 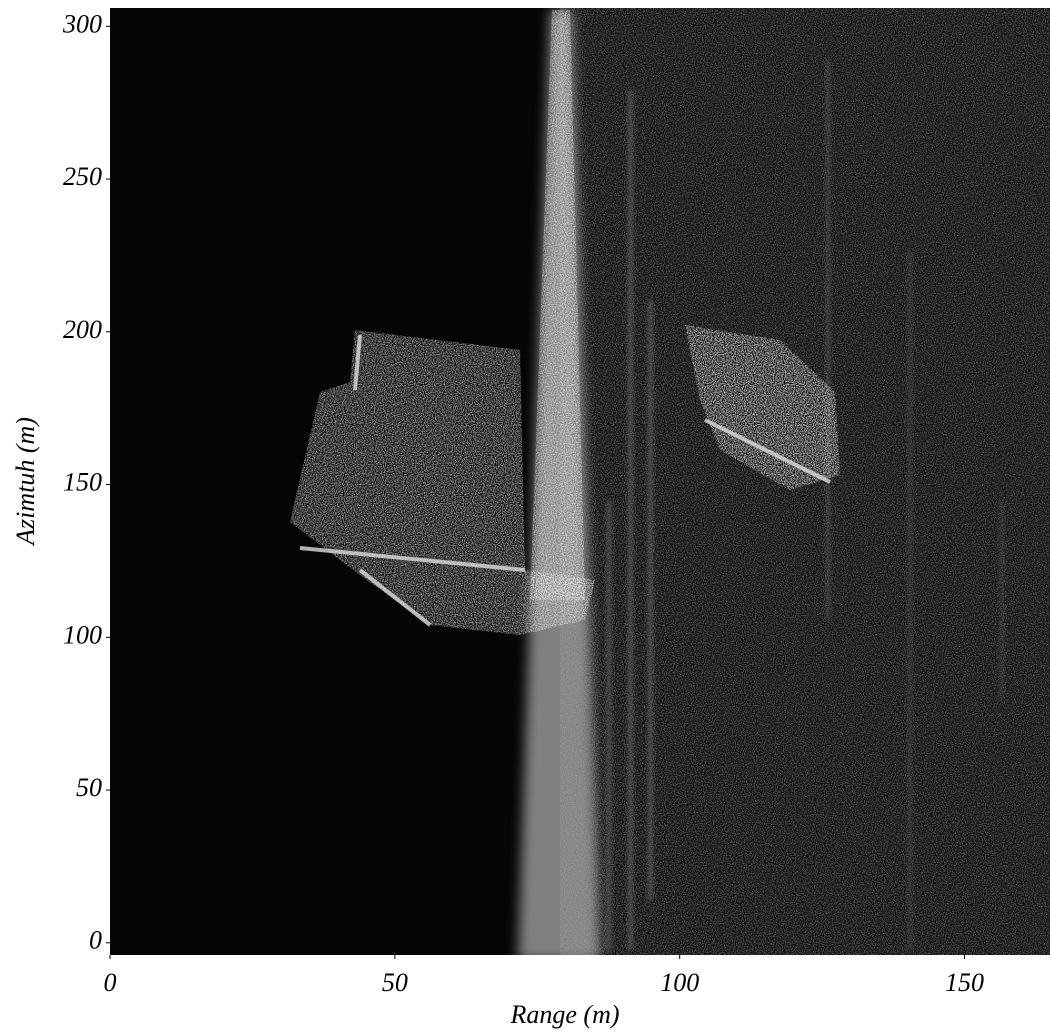 What do you see at coordinates (82, 329) in the screenshot?
I see `y-tick-label: 200` at bounding box center [82, 329].